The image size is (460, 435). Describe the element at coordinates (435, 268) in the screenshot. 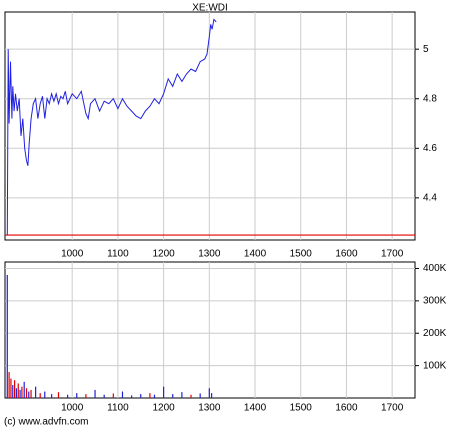

I see `y-tick-label: 400K` at that location.